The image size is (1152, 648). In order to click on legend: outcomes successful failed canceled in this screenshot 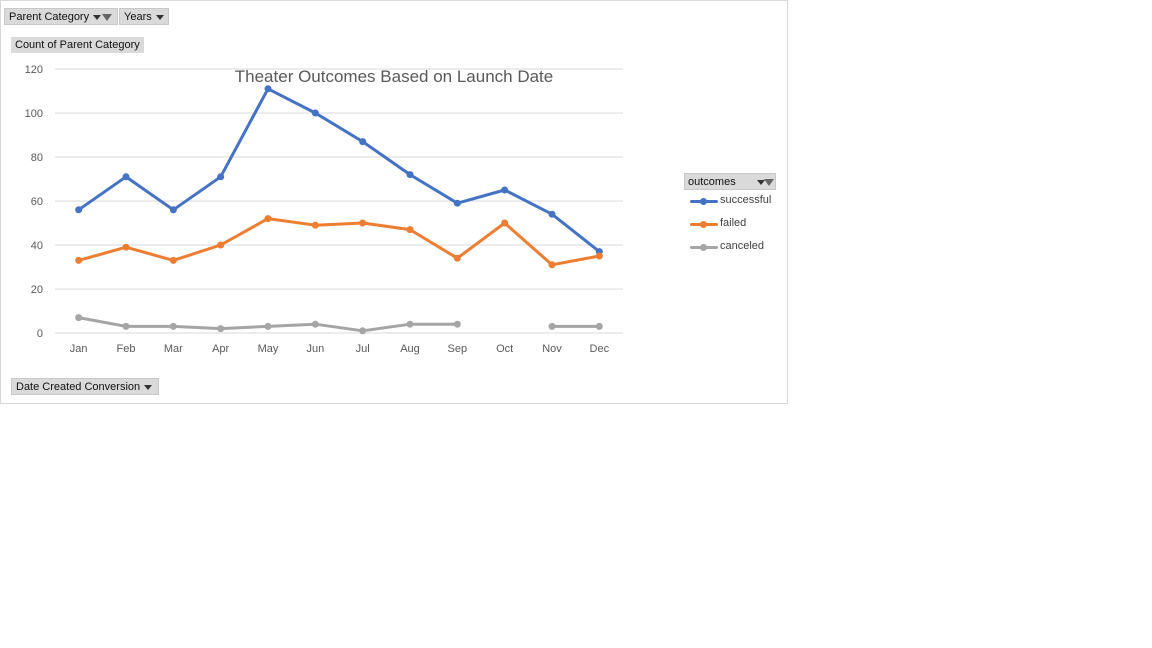, I will do `click(739, 218)`.